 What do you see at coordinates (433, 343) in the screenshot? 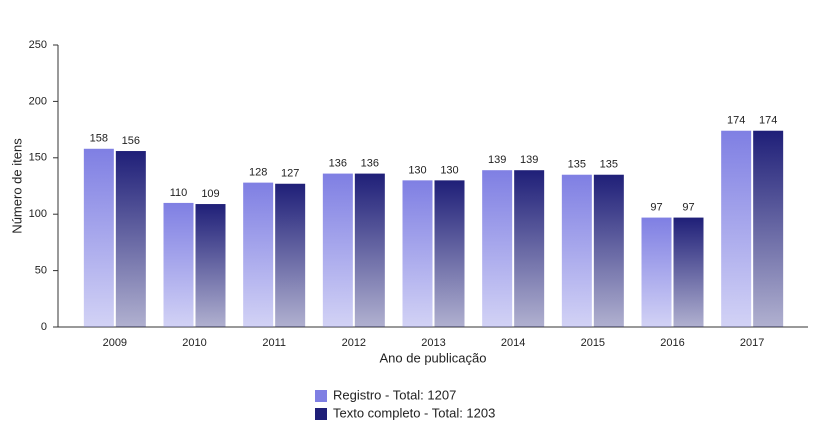
I see `x-tick-label: 2013` at bounding box center [433, 343].